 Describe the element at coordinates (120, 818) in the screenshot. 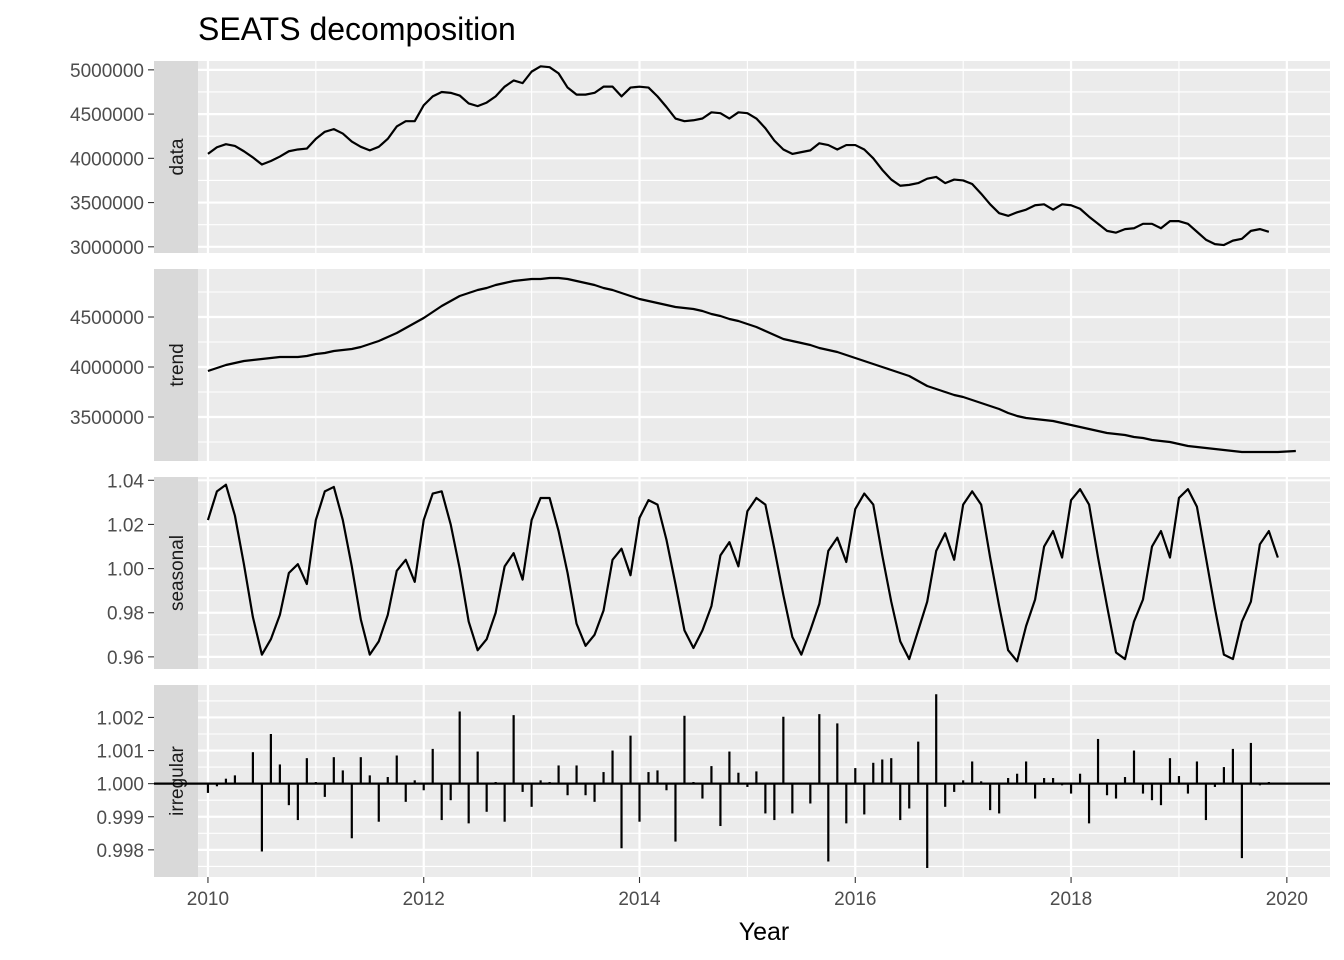

I see `y-tick-label: 0.999` at that location.